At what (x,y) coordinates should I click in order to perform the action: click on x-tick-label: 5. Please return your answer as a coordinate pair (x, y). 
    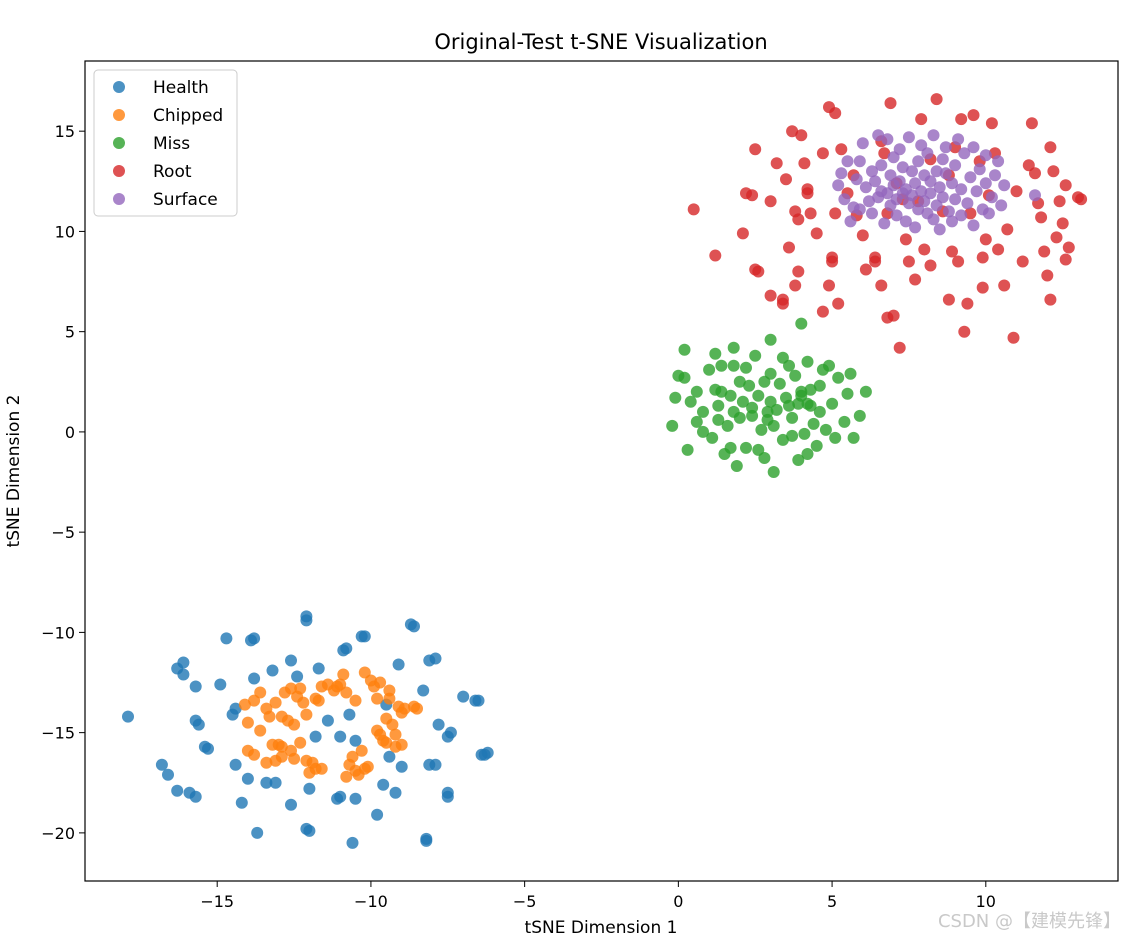
    Looking at the image, I should click on (832, 901).